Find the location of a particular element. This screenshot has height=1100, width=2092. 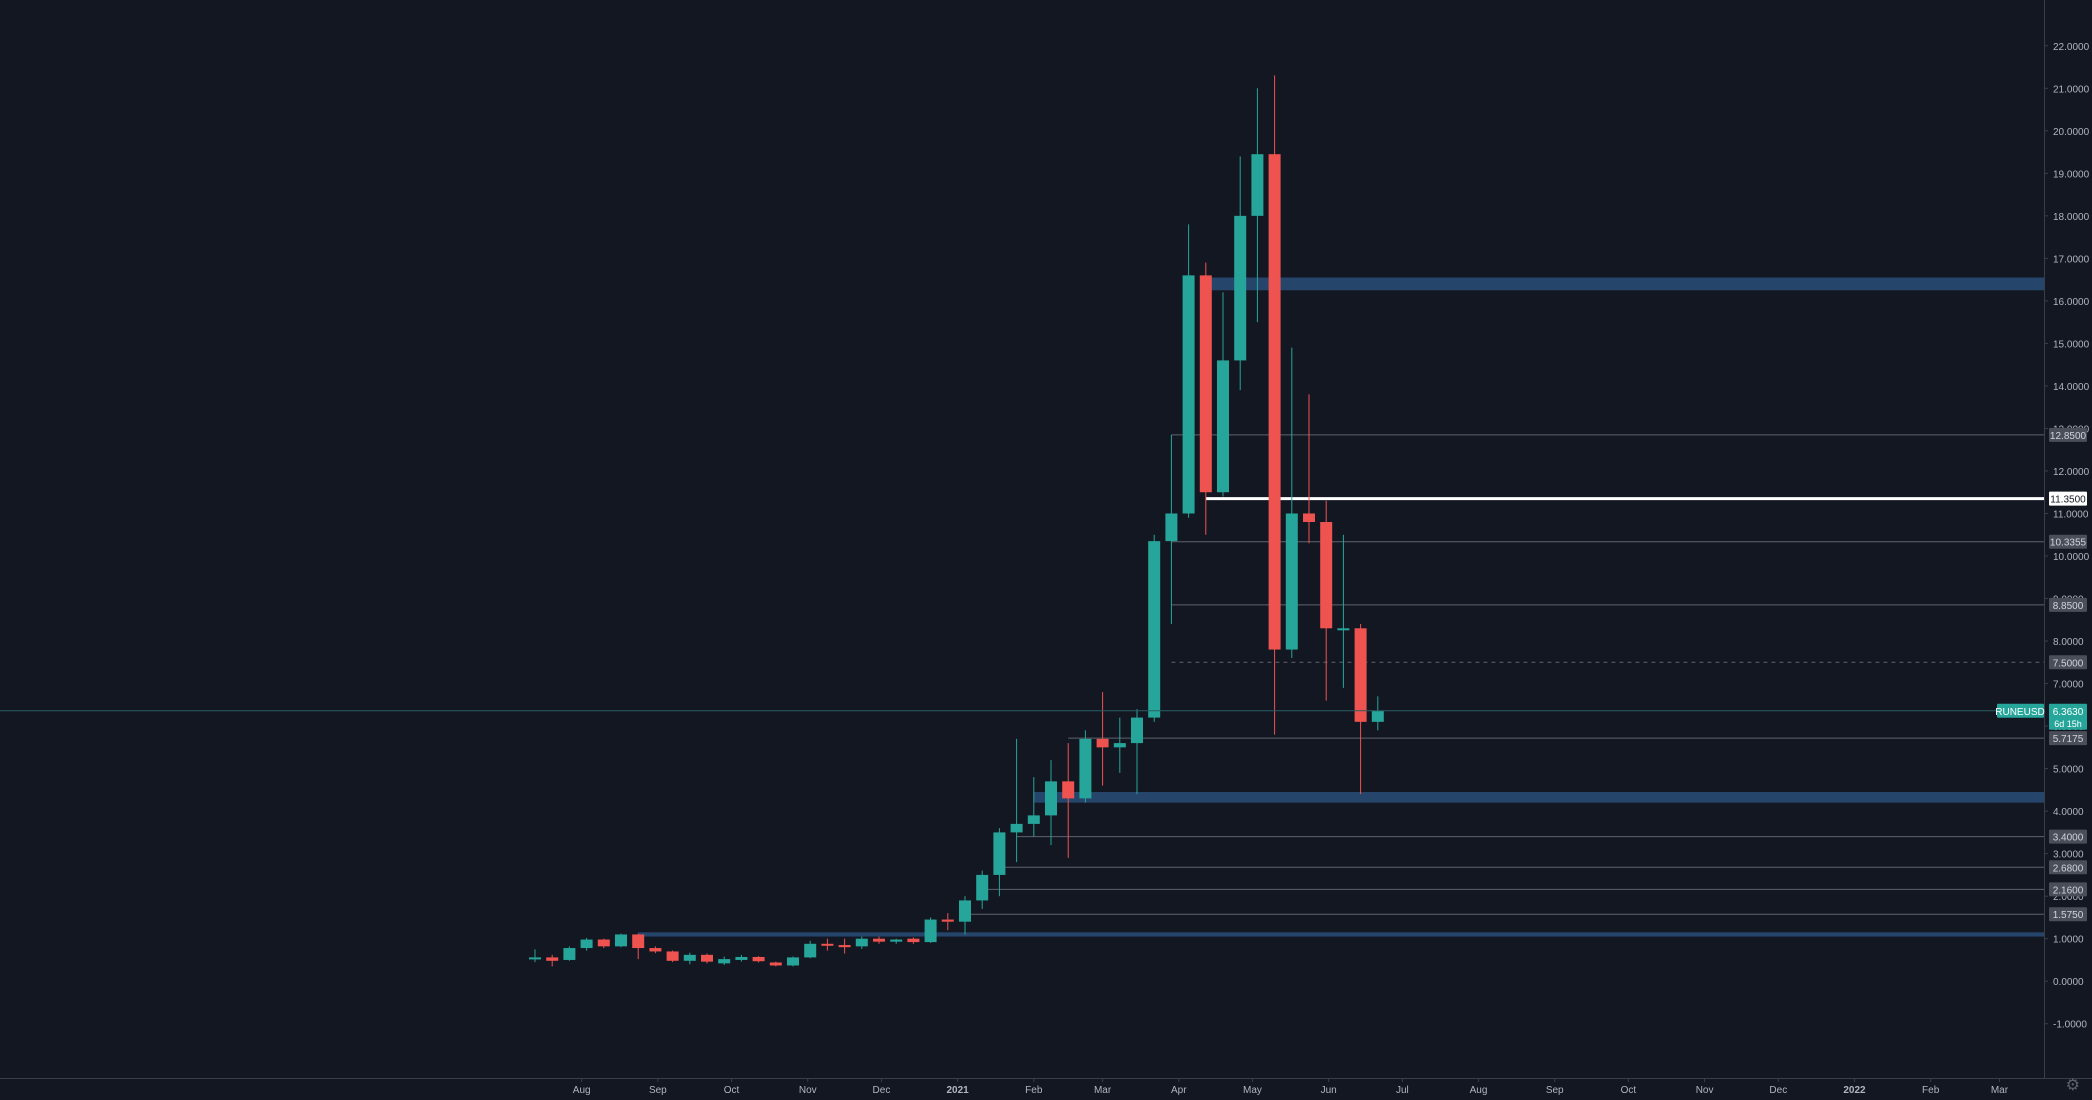

price-tick-label: 16.0000 is located at coordinates (2071, 302).